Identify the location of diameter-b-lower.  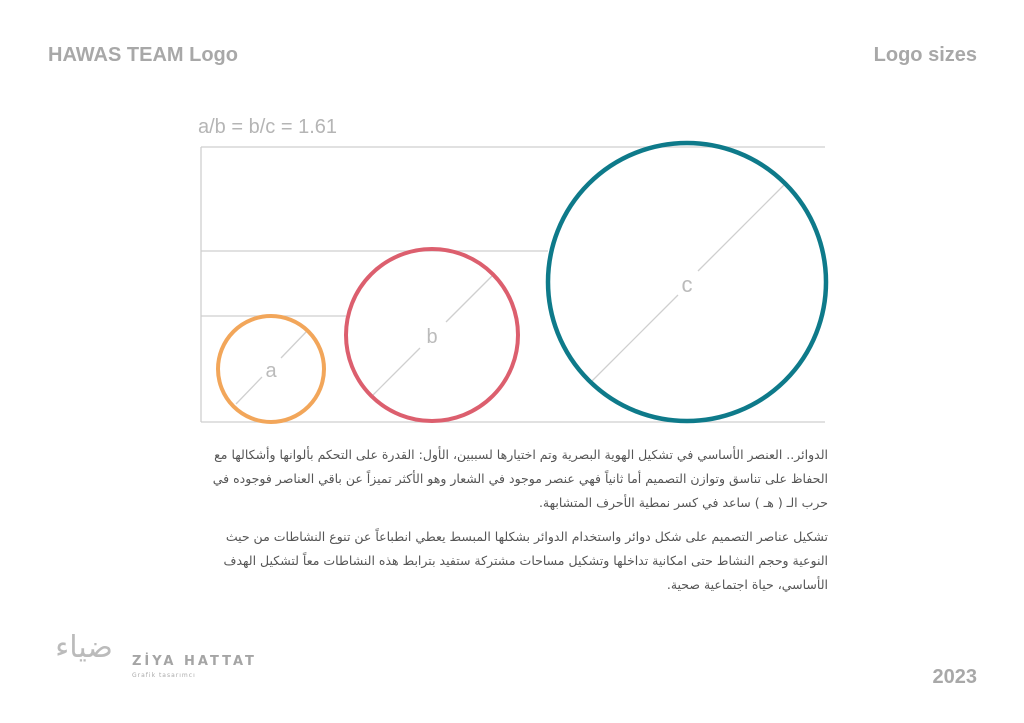
(396, 372).